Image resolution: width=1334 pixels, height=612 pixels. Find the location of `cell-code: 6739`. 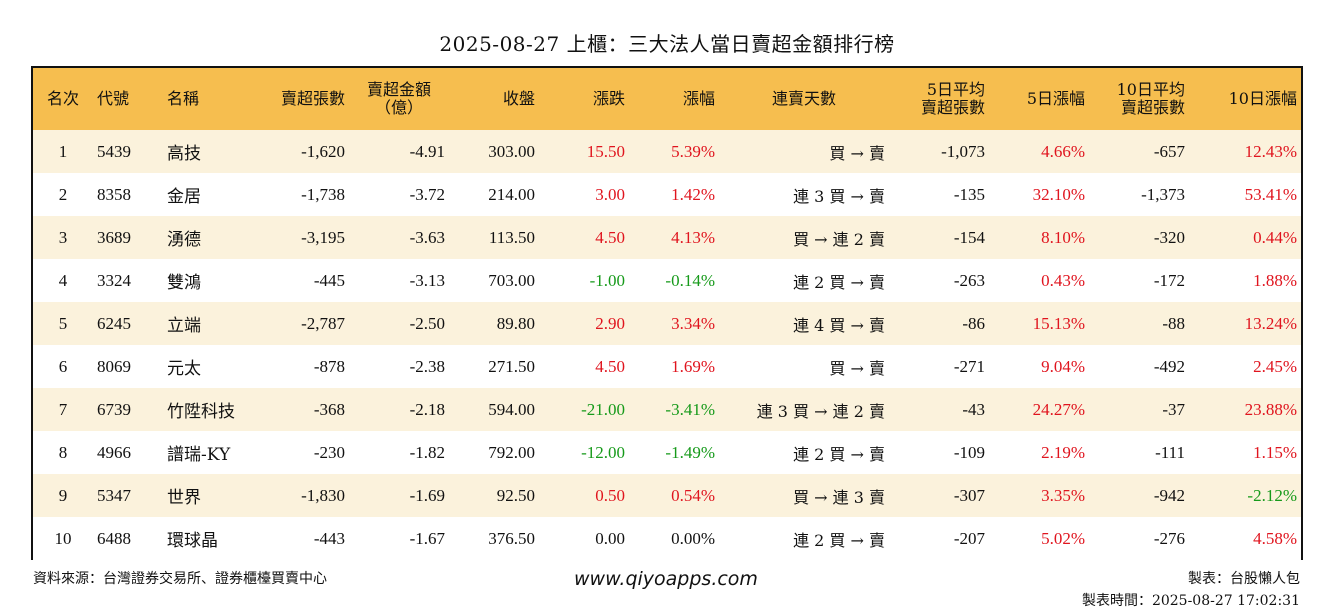

cell-code: 6739 is located at coordinates (114, 409).